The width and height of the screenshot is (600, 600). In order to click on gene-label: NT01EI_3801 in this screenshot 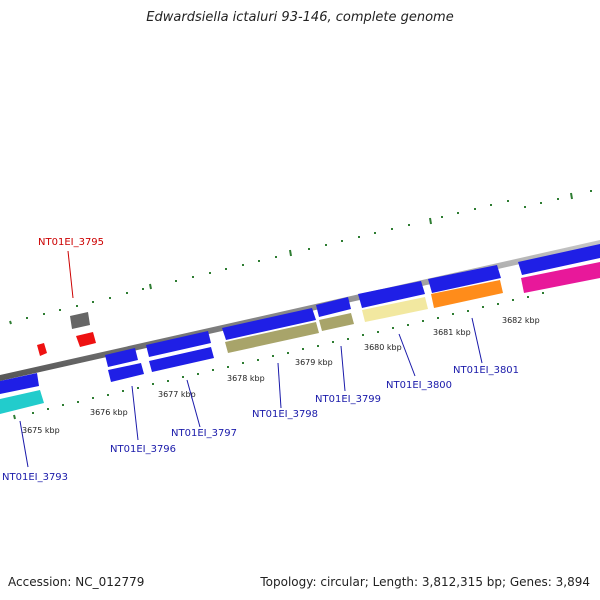, I will do `click(486, 370)`.